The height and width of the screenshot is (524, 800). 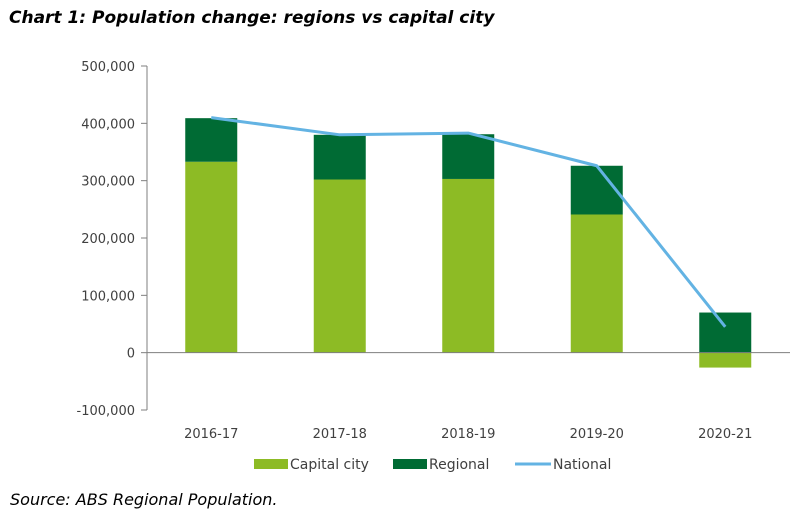 What do you see at coordinates (211, 434) in the screenshot?
I see `x-tick-label: 2016-17` at bounding box center [211, 434].